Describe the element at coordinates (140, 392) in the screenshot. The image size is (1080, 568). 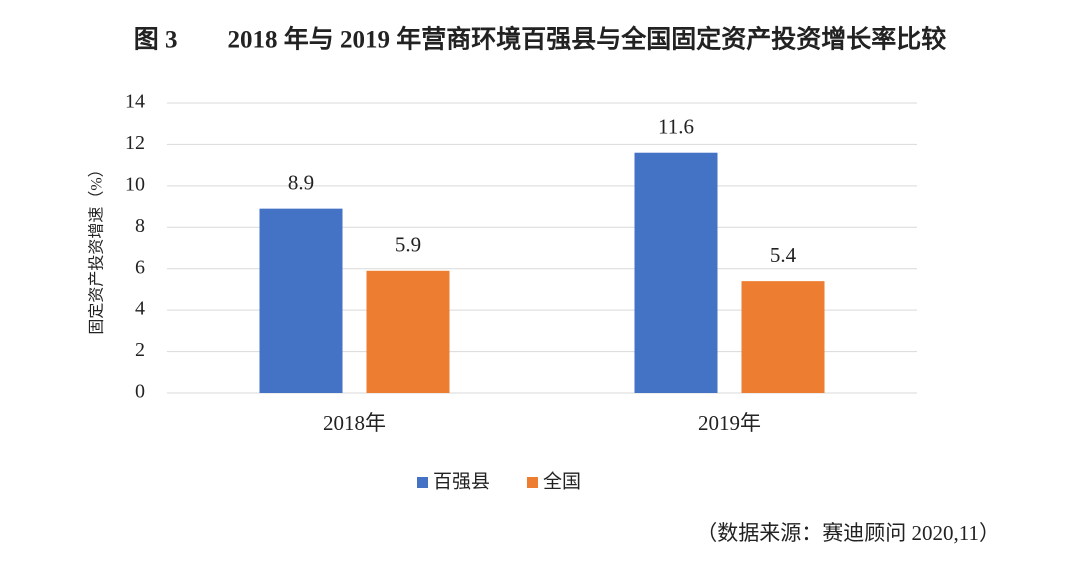
I see `y-tick-label: 0` at that location.